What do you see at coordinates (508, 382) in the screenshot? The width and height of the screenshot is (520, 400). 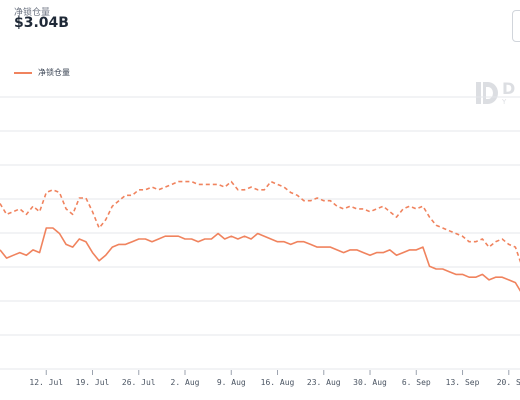 I see `x-tick-label: 20. S` at bounding box center [508, 382].